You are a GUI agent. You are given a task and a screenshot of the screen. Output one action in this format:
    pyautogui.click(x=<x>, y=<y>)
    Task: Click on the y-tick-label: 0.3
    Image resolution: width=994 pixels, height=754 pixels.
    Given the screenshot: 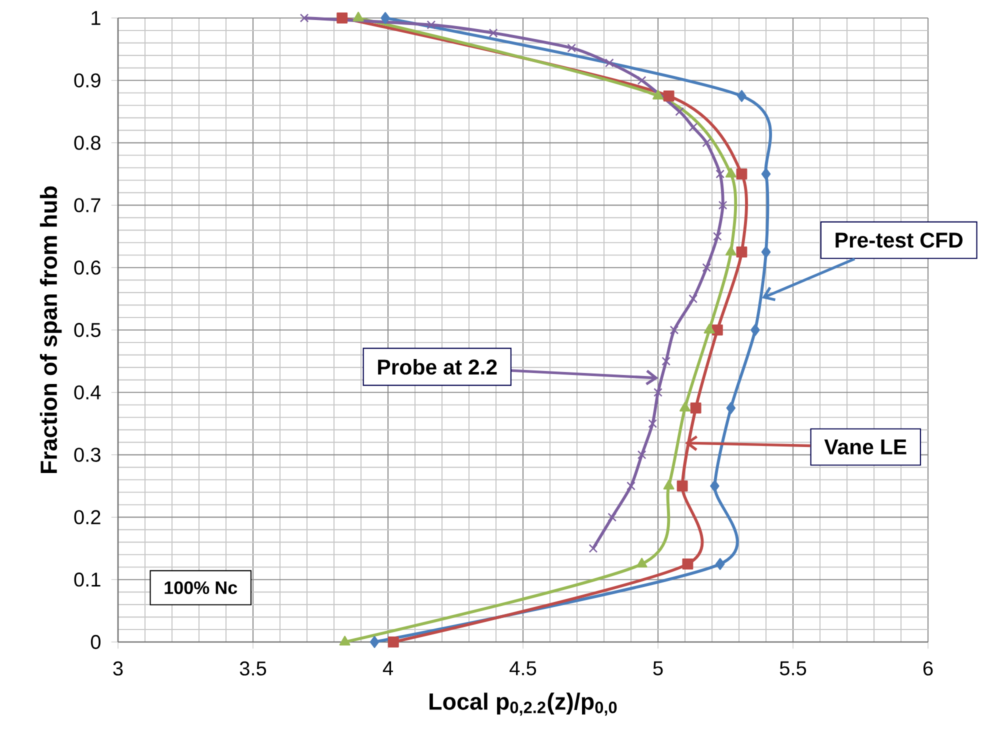 What is the action you would take?
    pyautogui.click(x=87, y=455)
    